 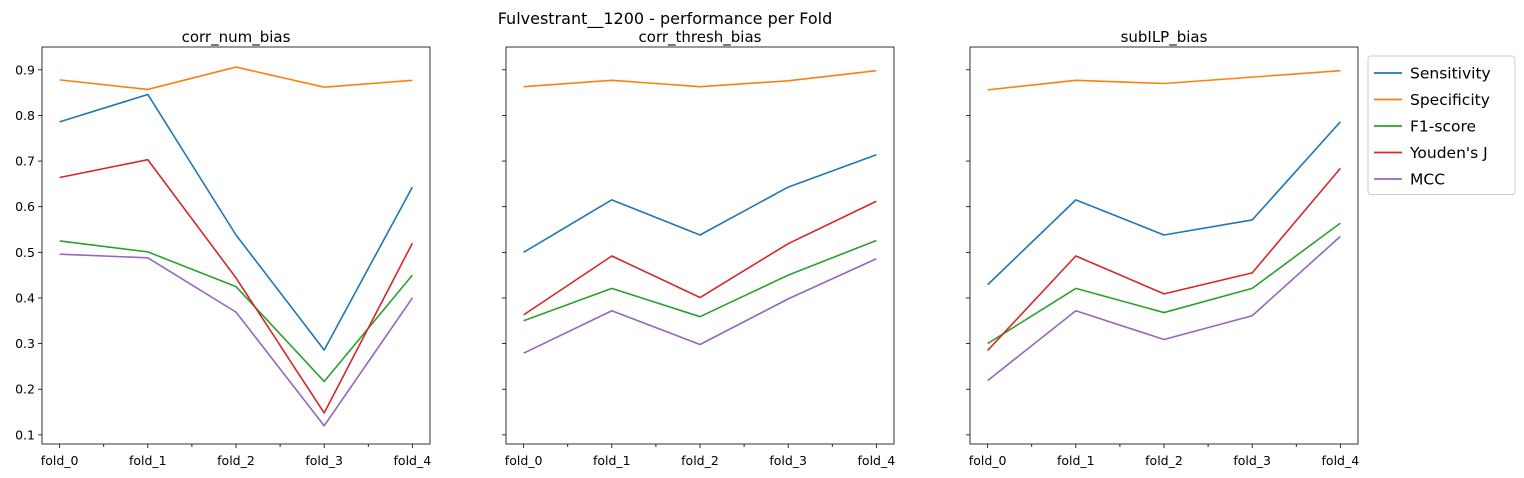 I want to click on legend-label: Specificity, so click(x=1450, y=100).